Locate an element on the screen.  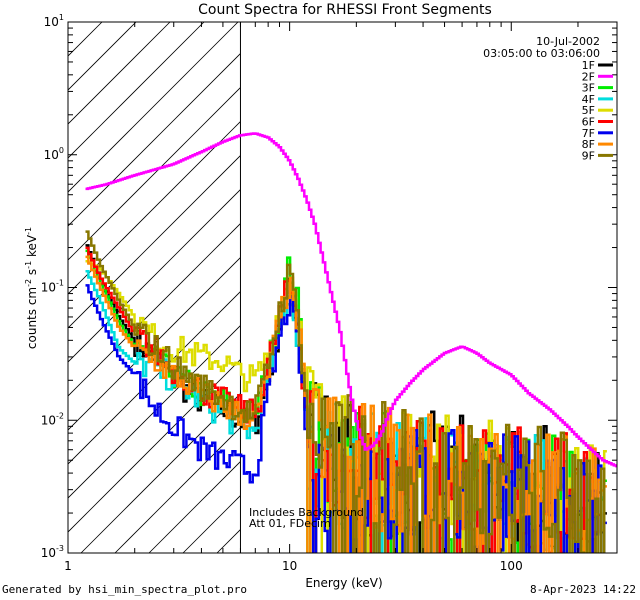
x-tick-label: 100 is located at coordinates (511, 566).